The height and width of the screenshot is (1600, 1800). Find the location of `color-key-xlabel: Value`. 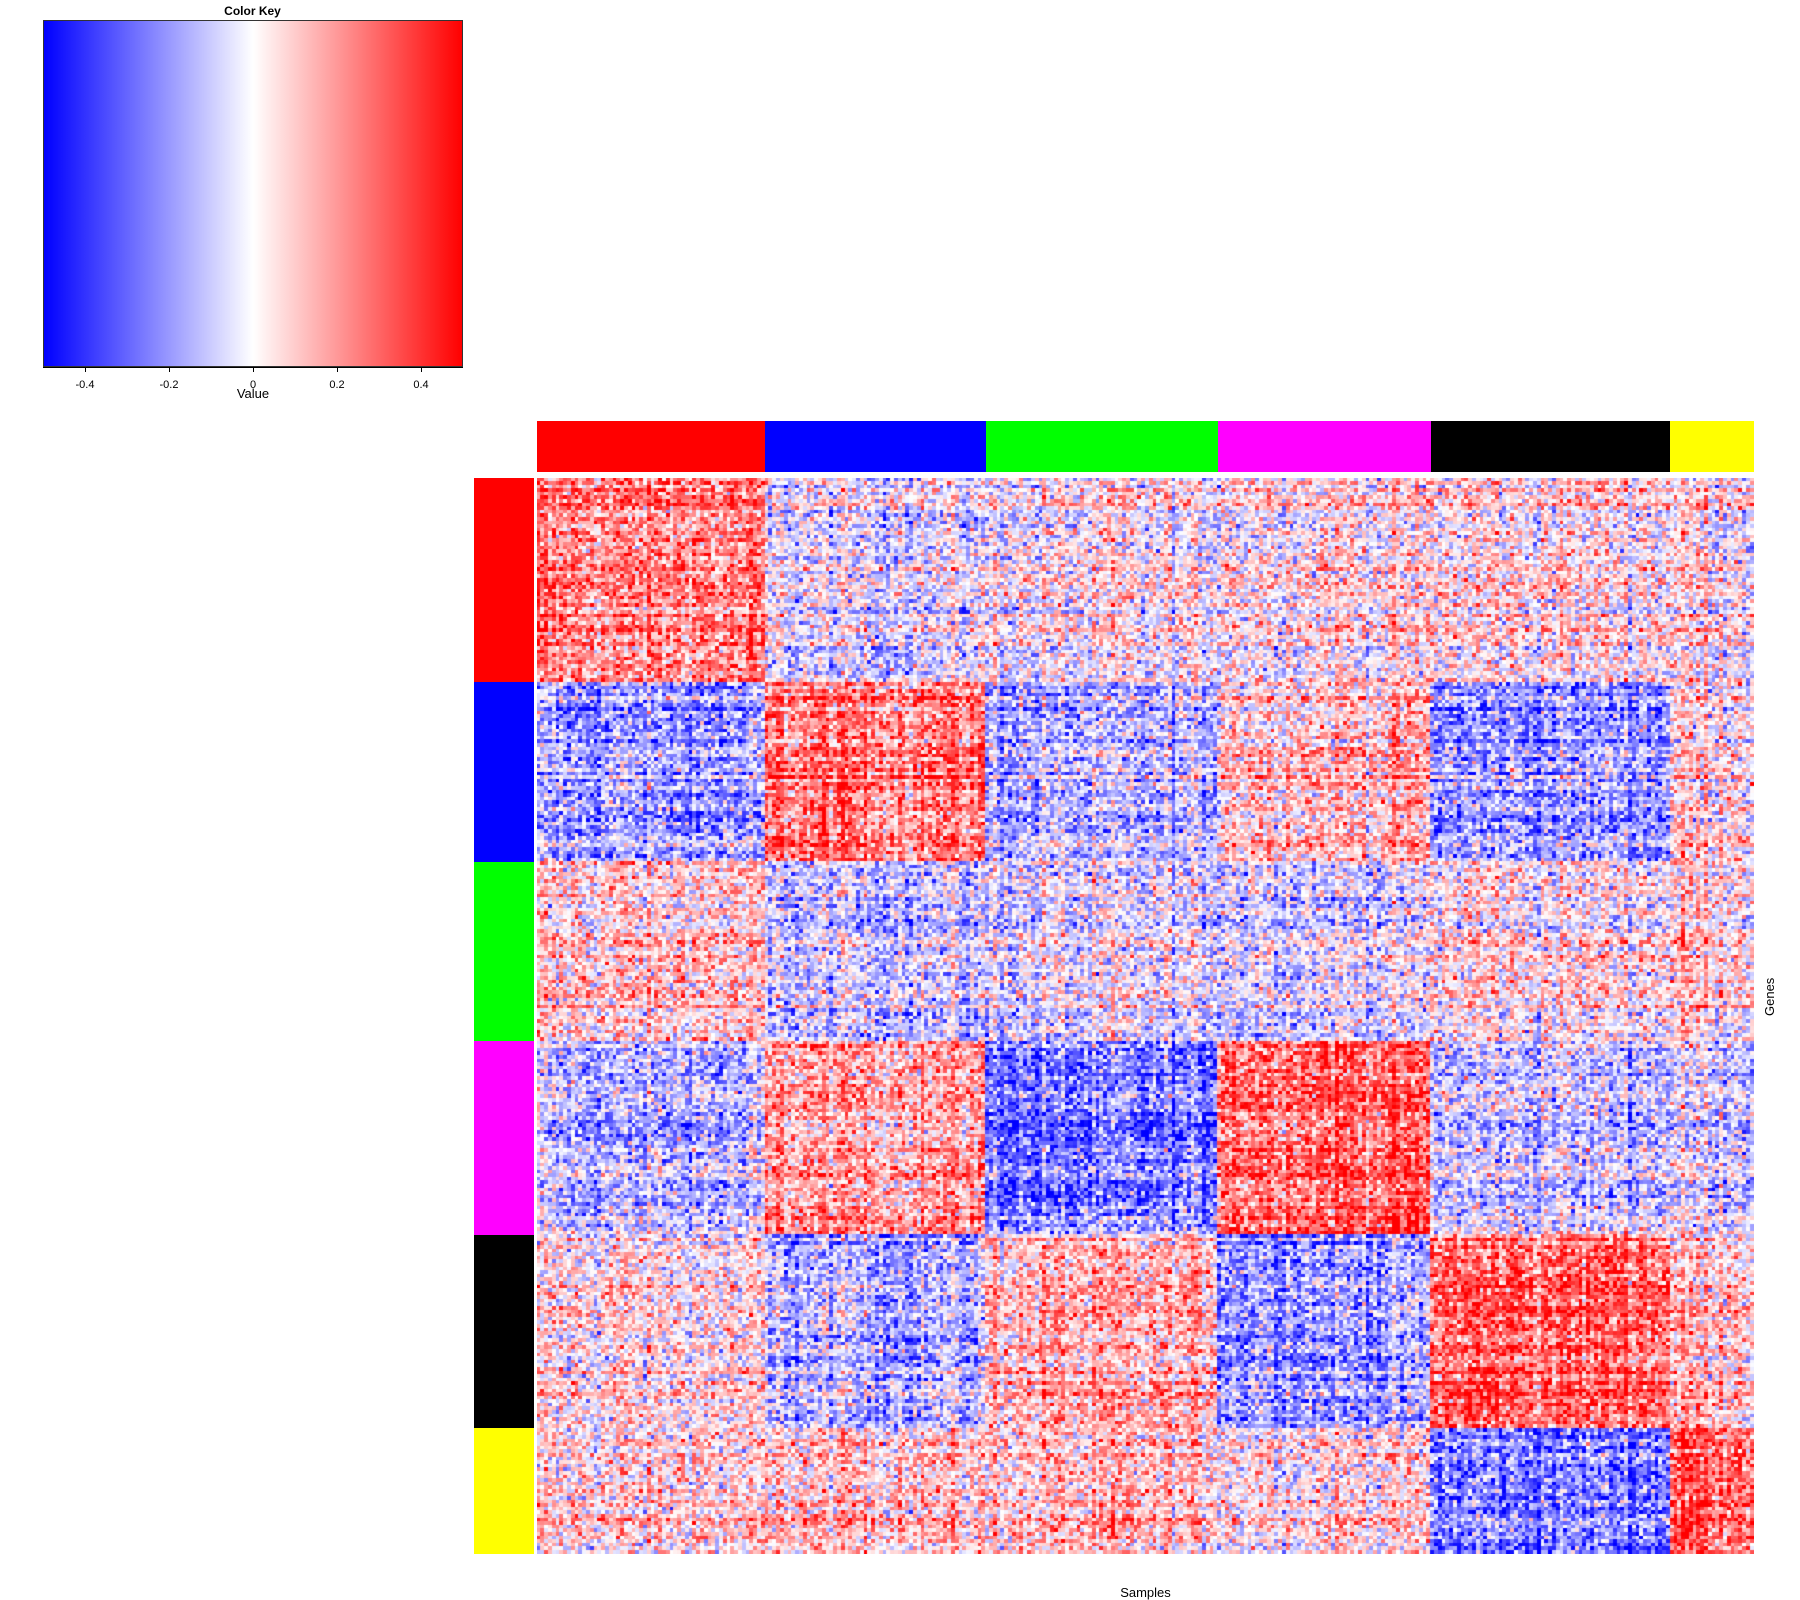

color-key-xlabel: Value is located at coordinates (253, 393).